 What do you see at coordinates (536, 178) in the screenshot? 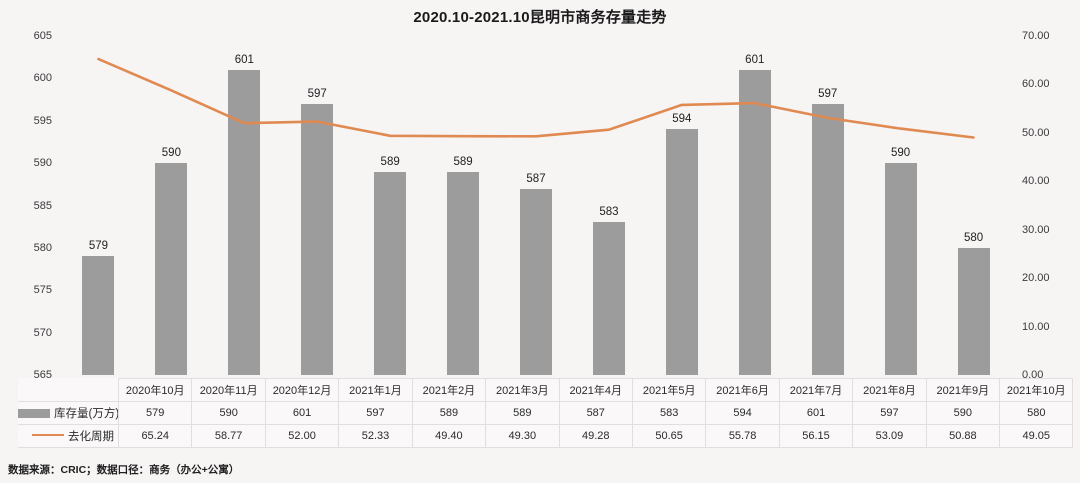
I see `bar-value-label: 587` at bounding box center [536, 178].